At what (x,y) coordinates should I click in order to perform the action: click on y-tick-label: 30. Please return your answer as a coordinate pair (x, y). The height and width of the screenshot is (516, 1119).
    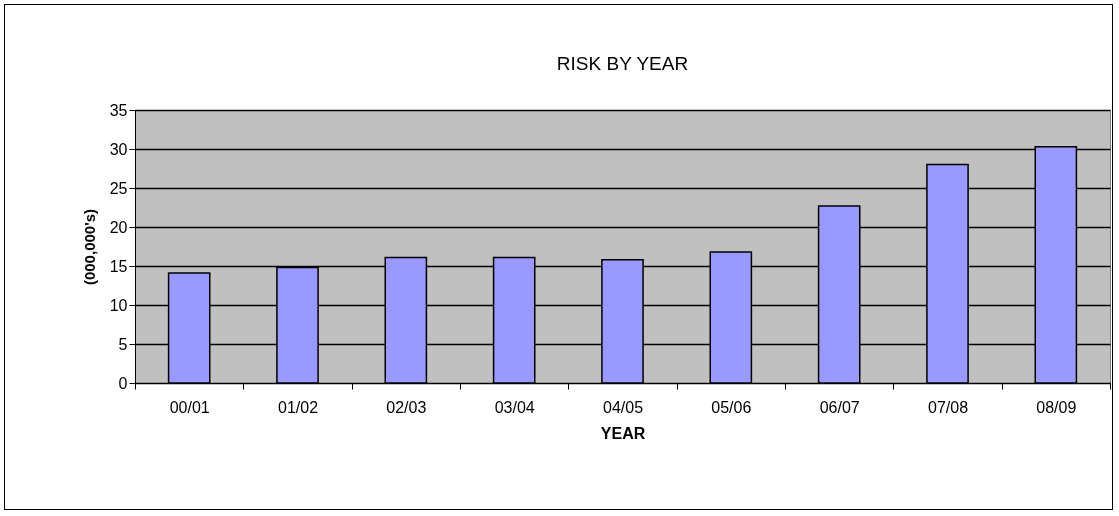
    Looking at the image, I should click on (118, 149).